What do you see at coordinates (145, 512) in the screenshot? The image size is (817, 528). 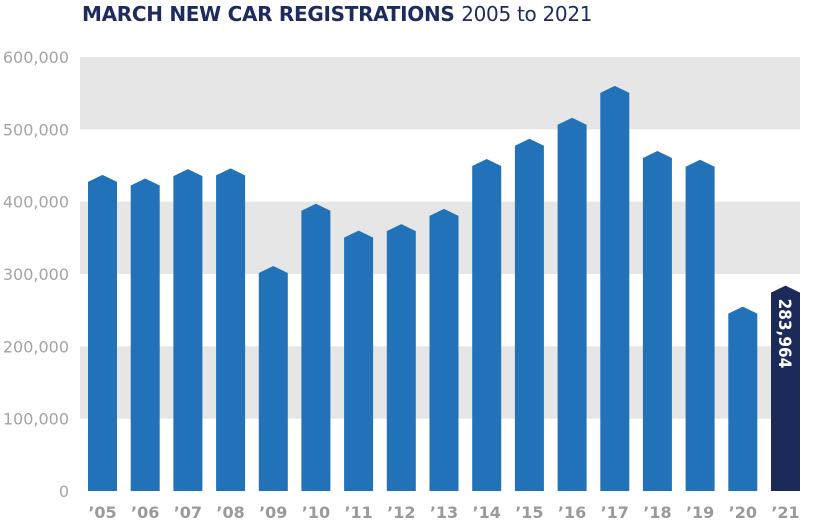 I see `x-tick-label: ’06` at bounding box center [145, 512].